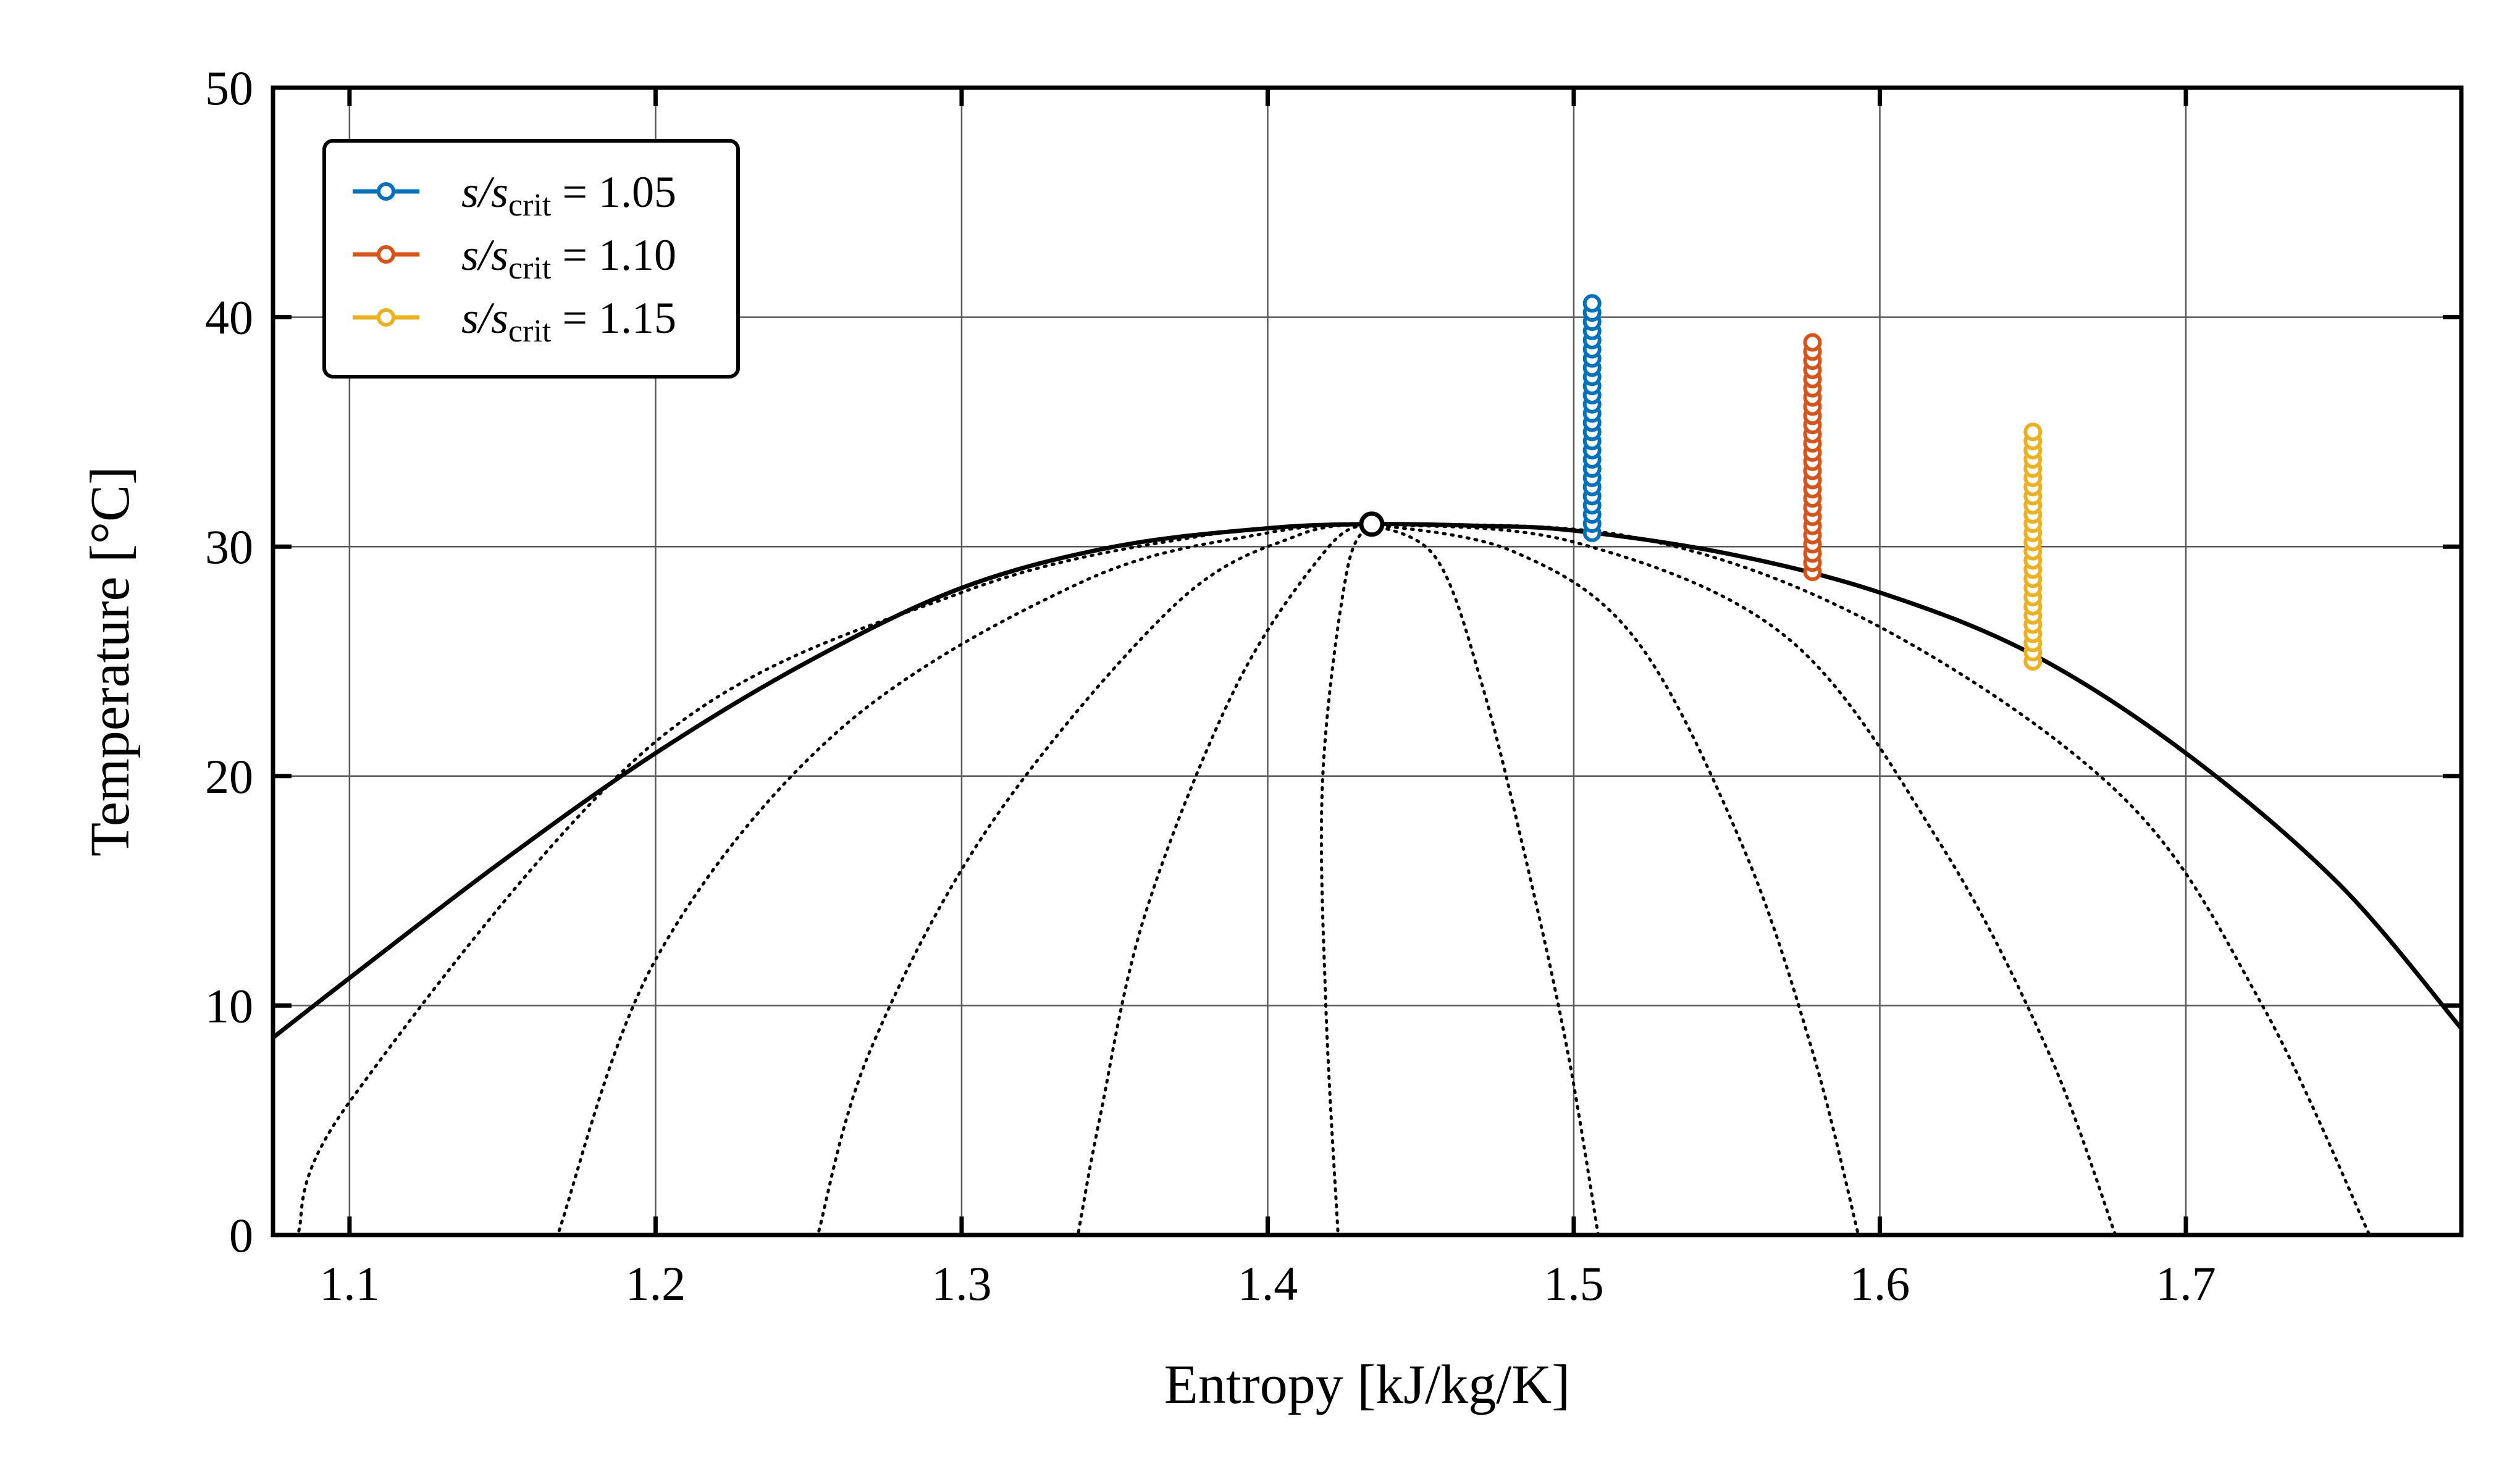  What do you see at coordinates (568, 321) in the screenshot?
I see `legend-label: s/scrit = 1.15` at bounding box center [568, 321].